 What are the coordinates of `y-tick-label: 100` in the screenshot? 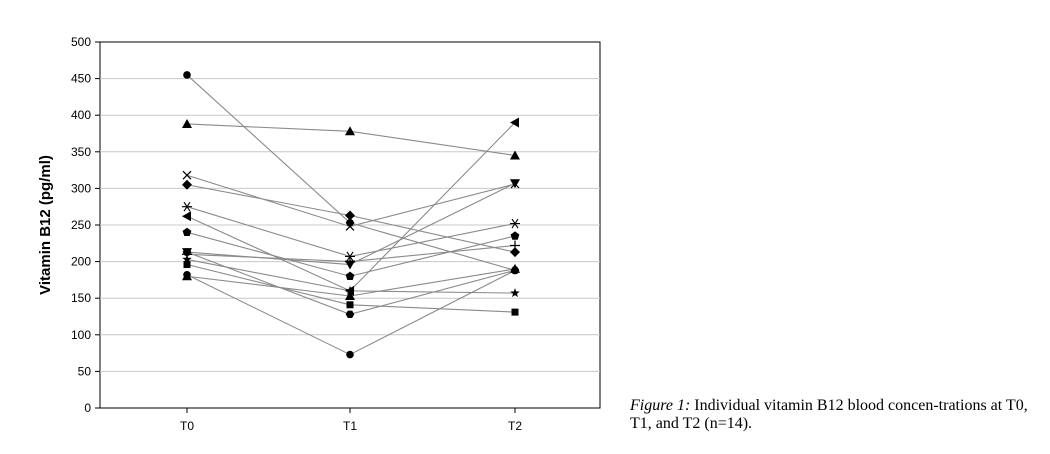 It's located at (81, 335).